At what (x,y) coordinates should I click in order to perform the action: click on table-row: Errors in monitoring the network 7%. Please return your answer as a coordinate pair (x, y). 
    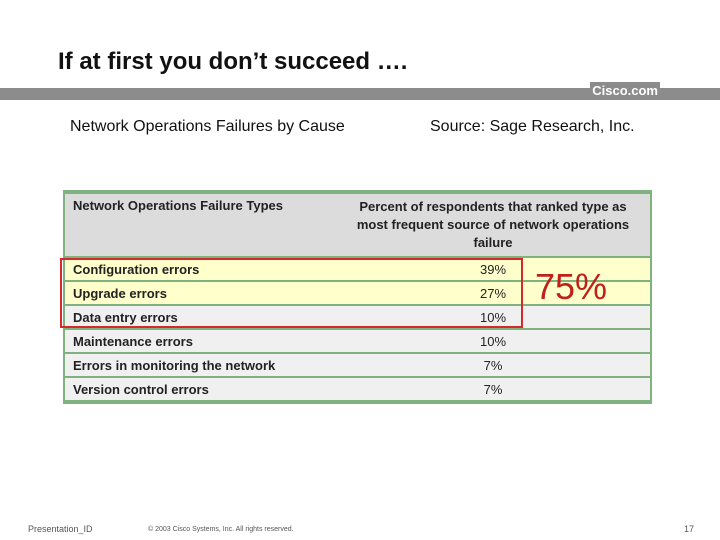
    Looking at the image, I should click on (357, 365).